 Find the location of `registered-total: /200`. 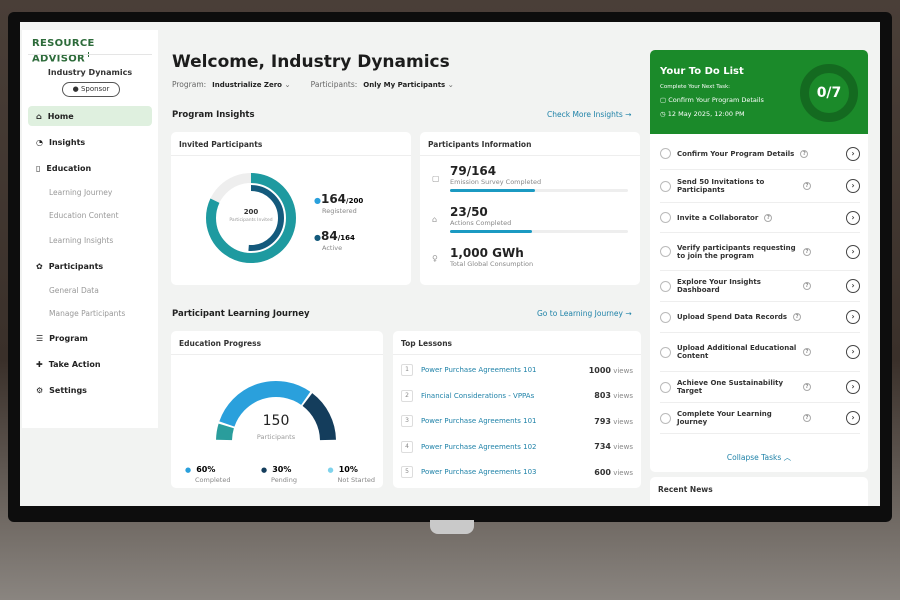

registered-total: /200 is located at coordinates (355, 201).